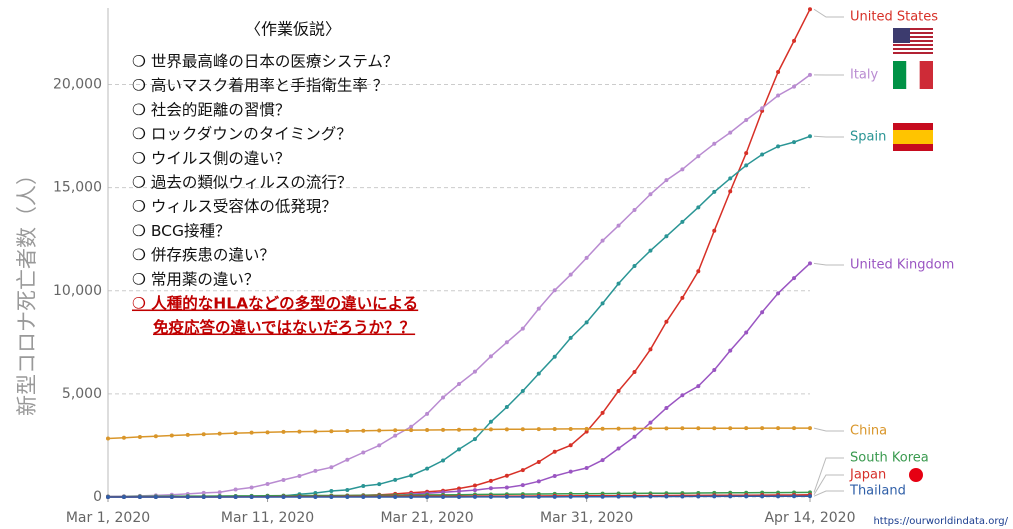 The width and height of the screenshot is (1013, 529). I want to click on y-tick-label: 5,000, so click(82, 394).